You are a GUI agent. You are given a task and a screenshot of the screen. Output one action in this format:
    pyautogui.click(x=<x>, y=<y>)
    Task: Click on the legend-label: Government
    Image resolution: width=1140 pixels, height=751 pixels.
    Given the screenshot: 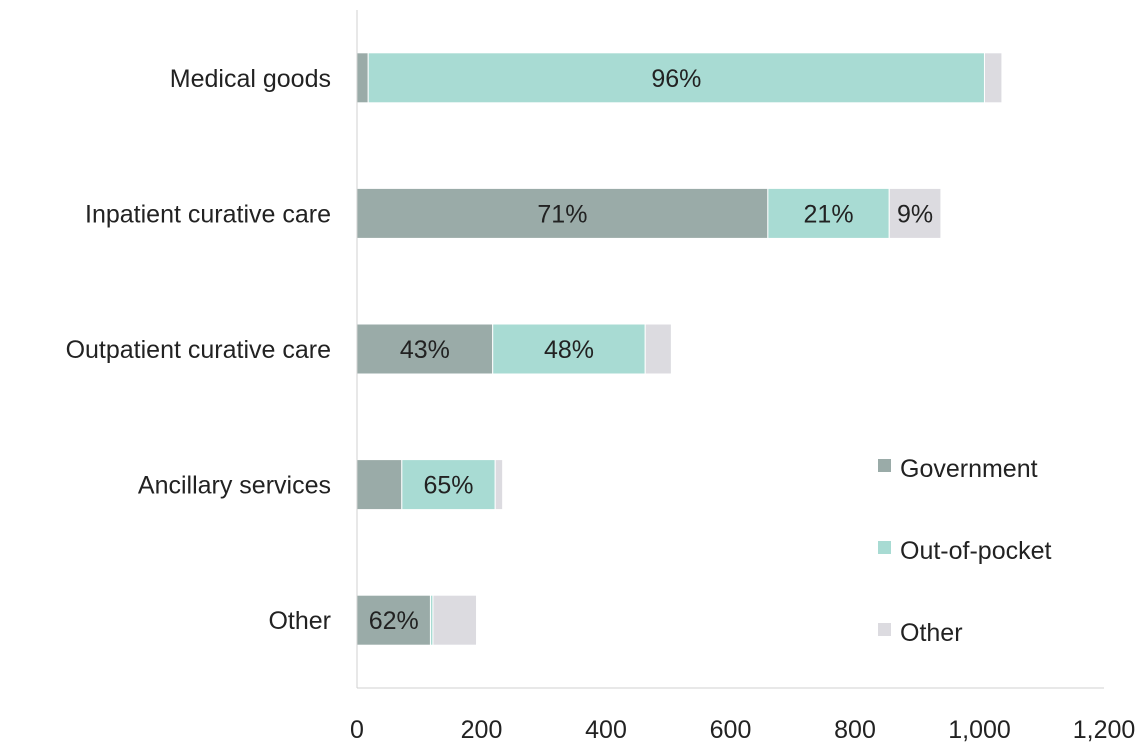 What is the action you would take?
    pyautogui.click(x=969, y=469)
    